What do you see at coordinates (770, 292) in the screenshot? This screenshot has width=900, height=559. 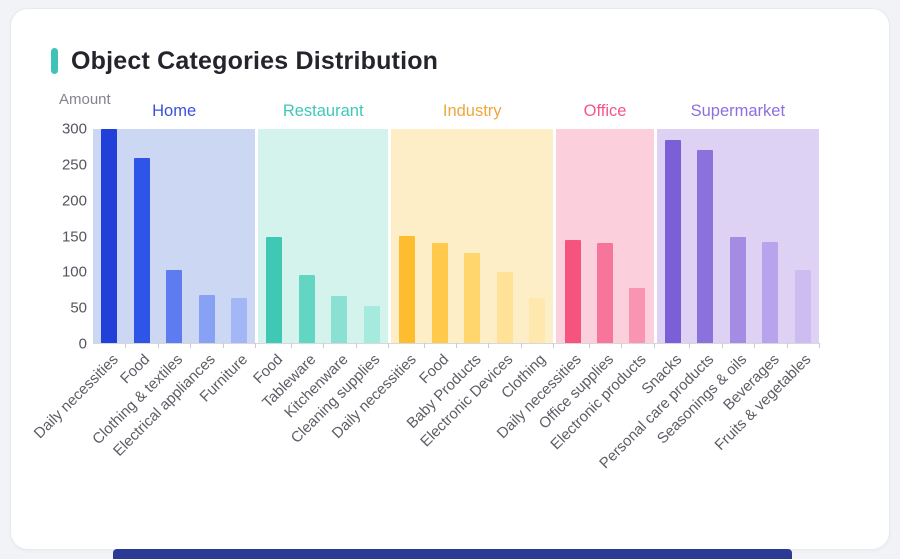 I see `bar-beverages` at bounding box center [770, 292].